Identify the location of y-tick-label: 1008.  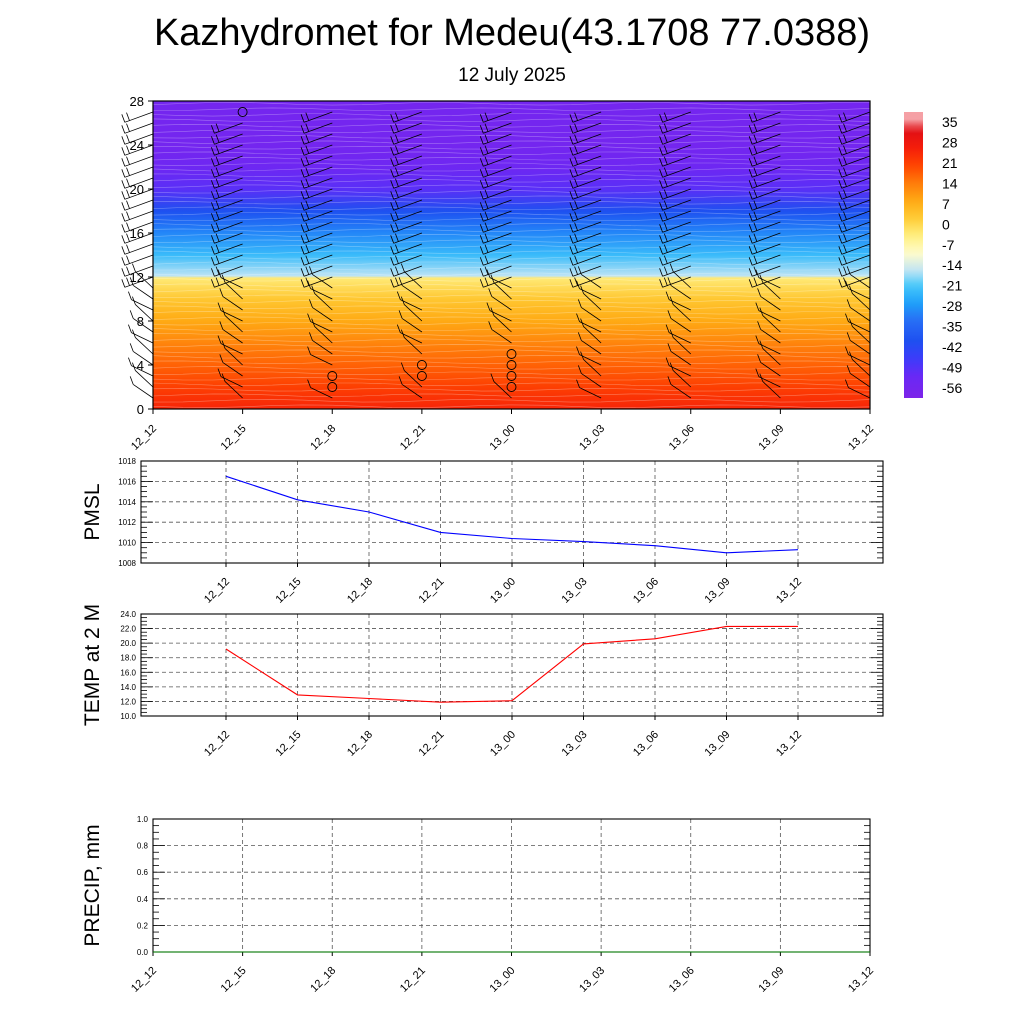
(127, 563).